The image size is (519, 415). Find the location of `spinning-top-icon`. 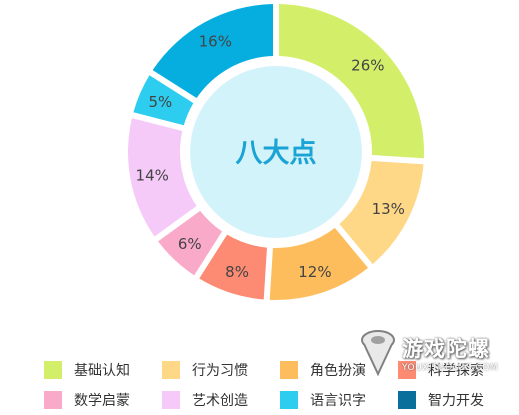

spinning-top-icon is located at coordinates (378, 353).